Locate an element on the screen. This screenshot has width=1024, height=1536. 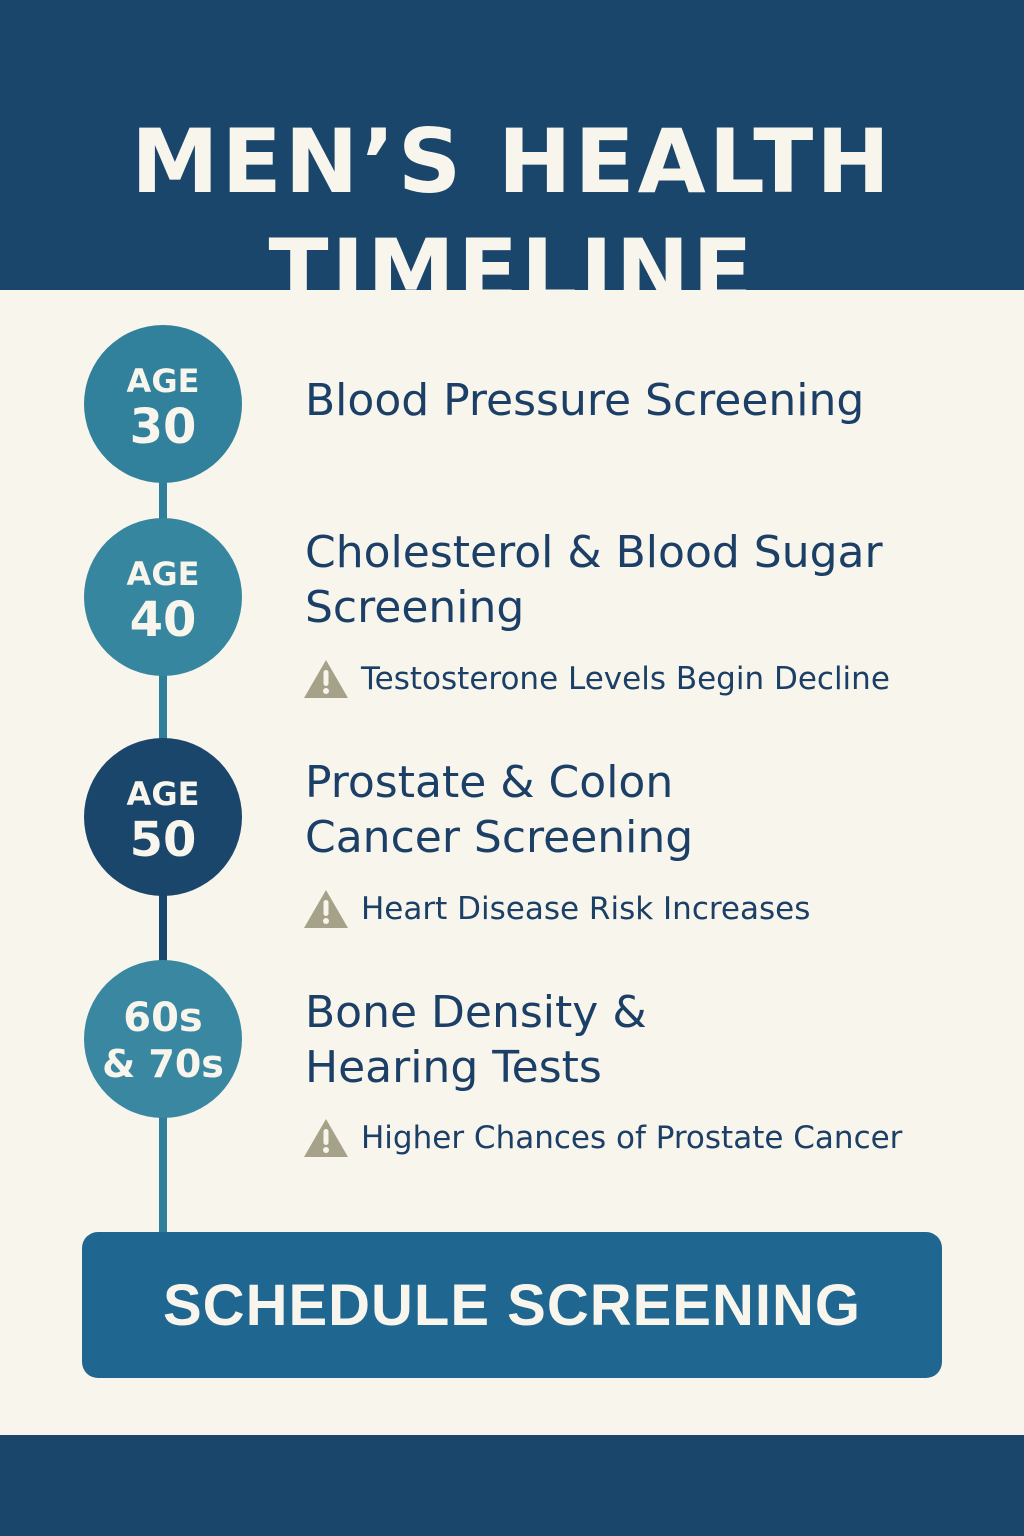
page-footer is located at coordinates (512, 1485).